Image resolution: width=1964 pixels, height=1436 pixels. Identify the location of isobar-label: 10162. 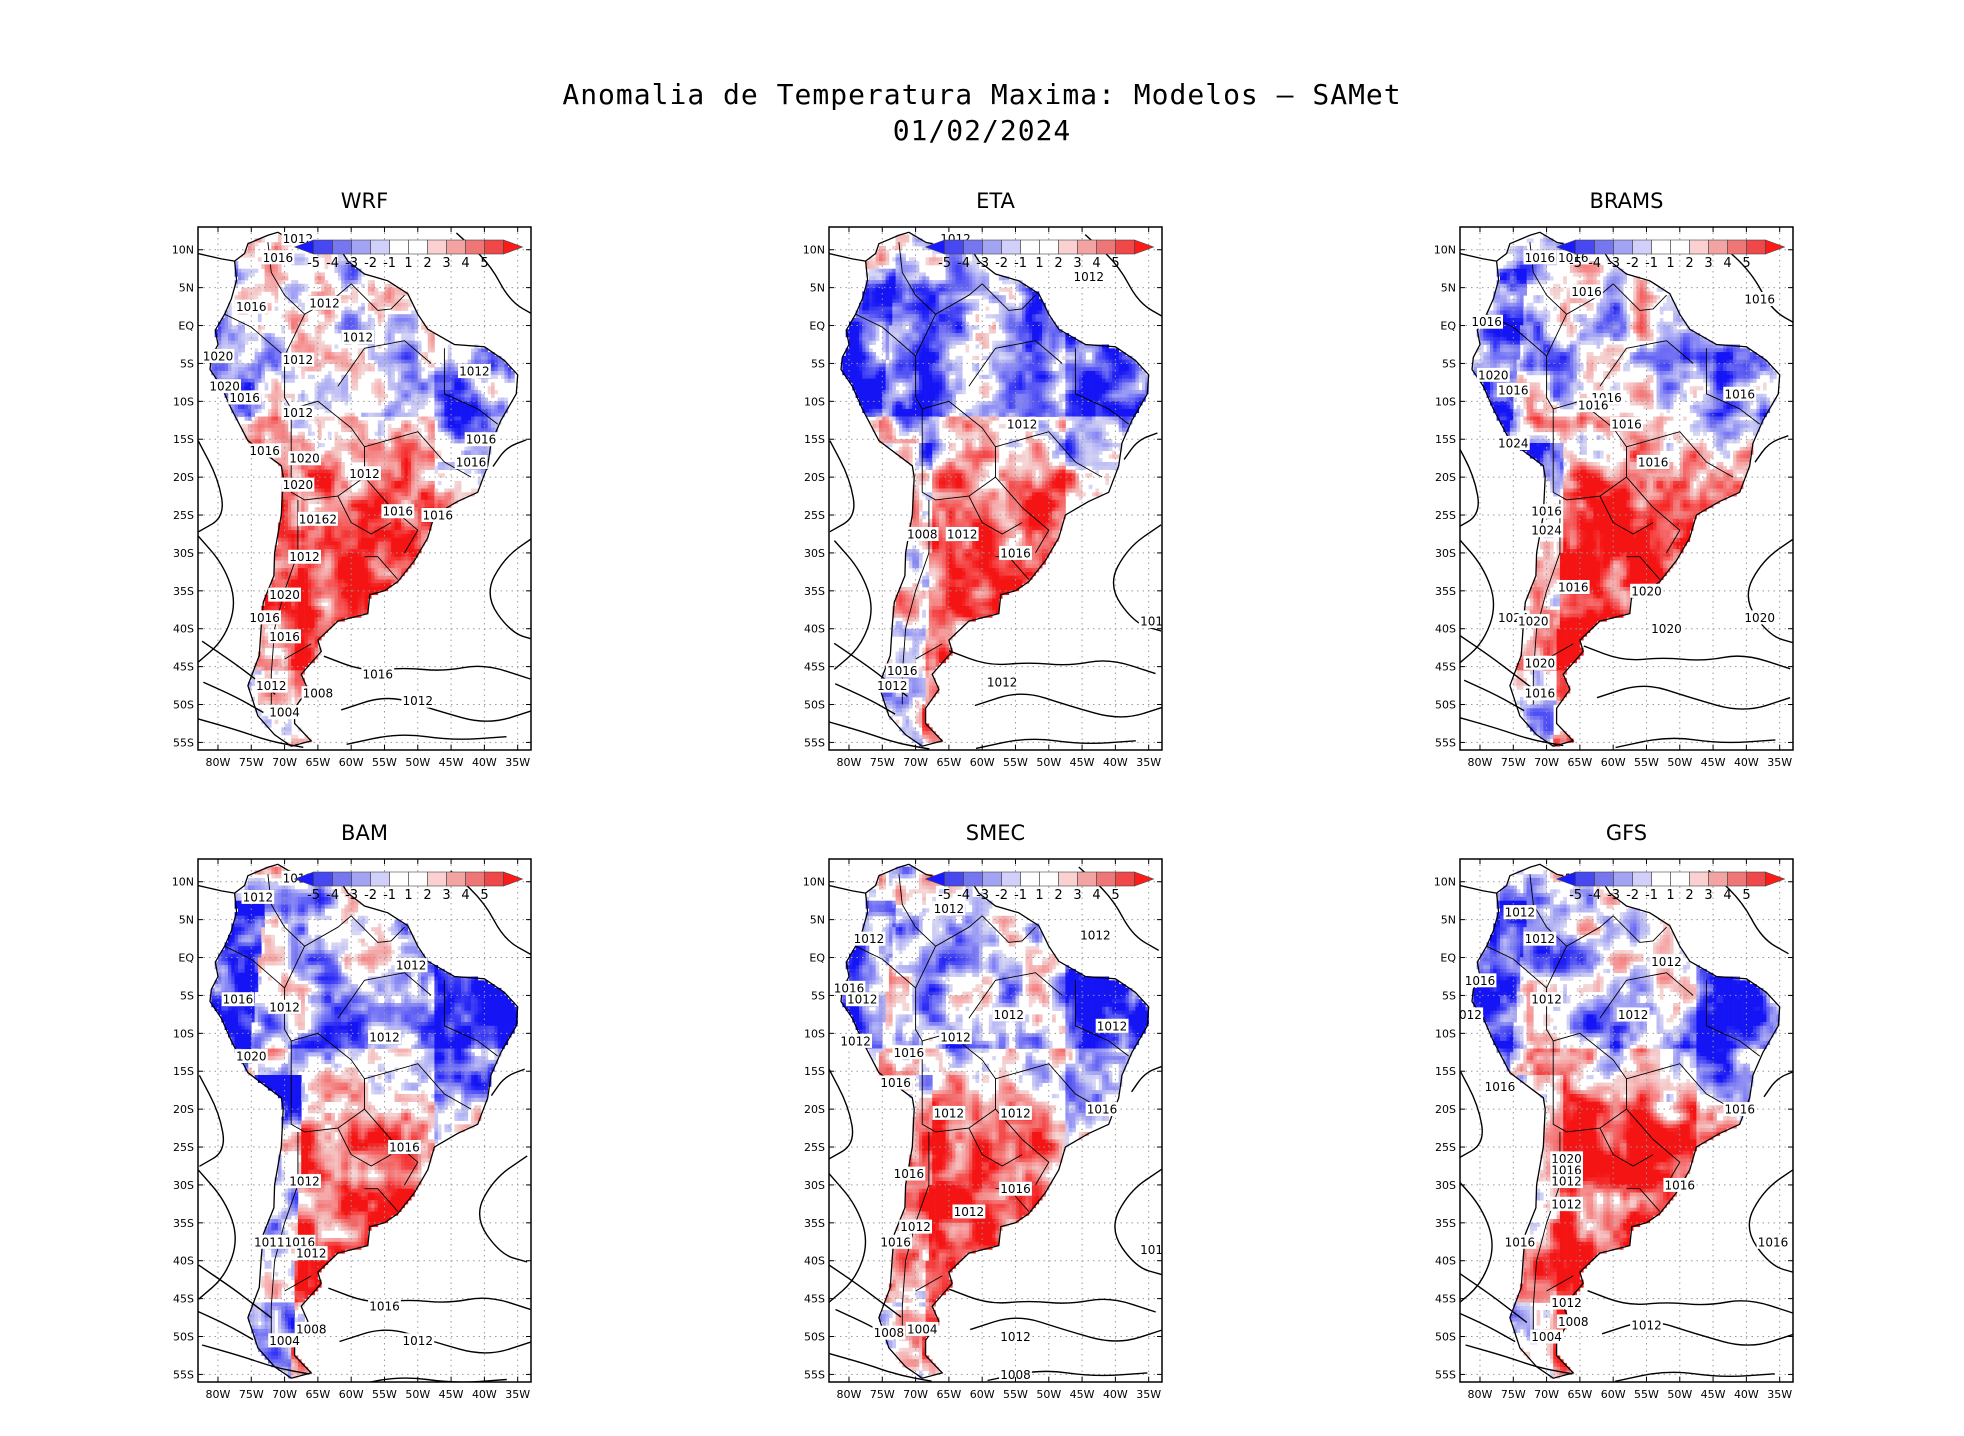
(318, 519).